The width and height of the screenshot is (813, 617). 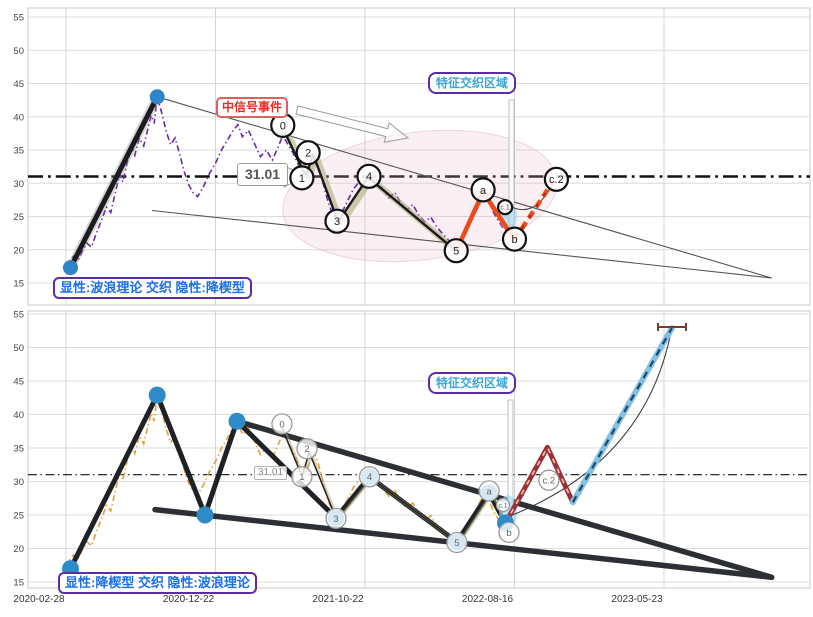 What do you see at coordinates (488, 599) in the screenshot?
I see `x-tick-label: 2022-08-16` at bounding box center [488, 599].